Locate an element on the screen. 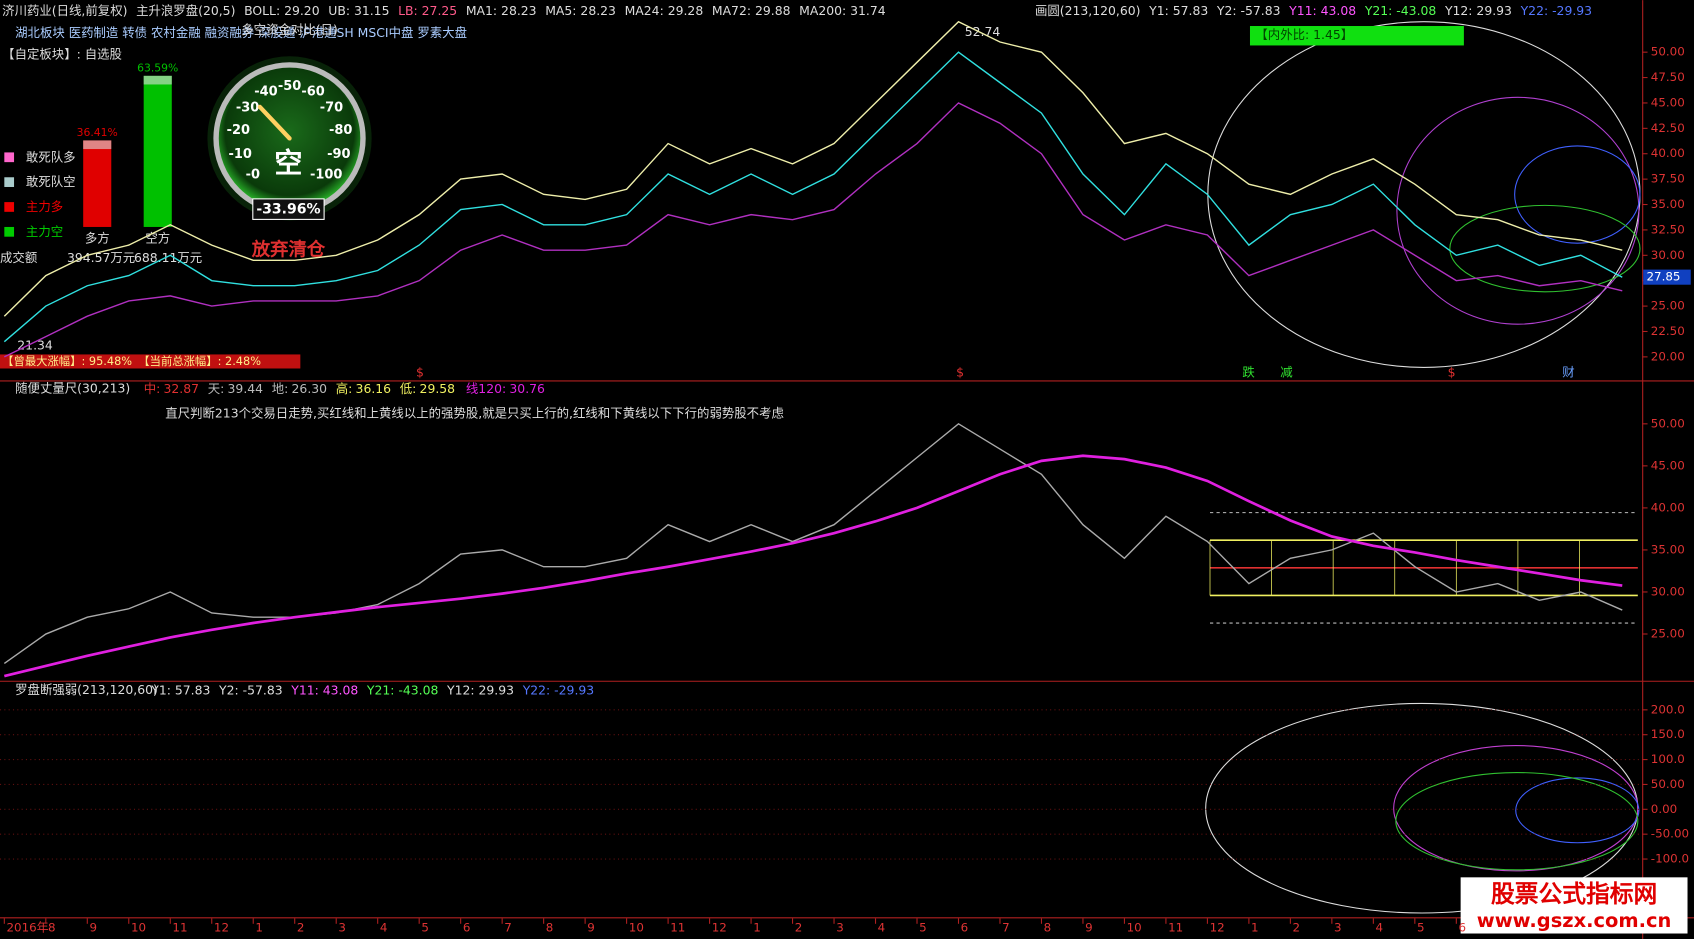 The height and width of the screenshot is (939, 1694). price-tag is located at coordinates (1667, 277).